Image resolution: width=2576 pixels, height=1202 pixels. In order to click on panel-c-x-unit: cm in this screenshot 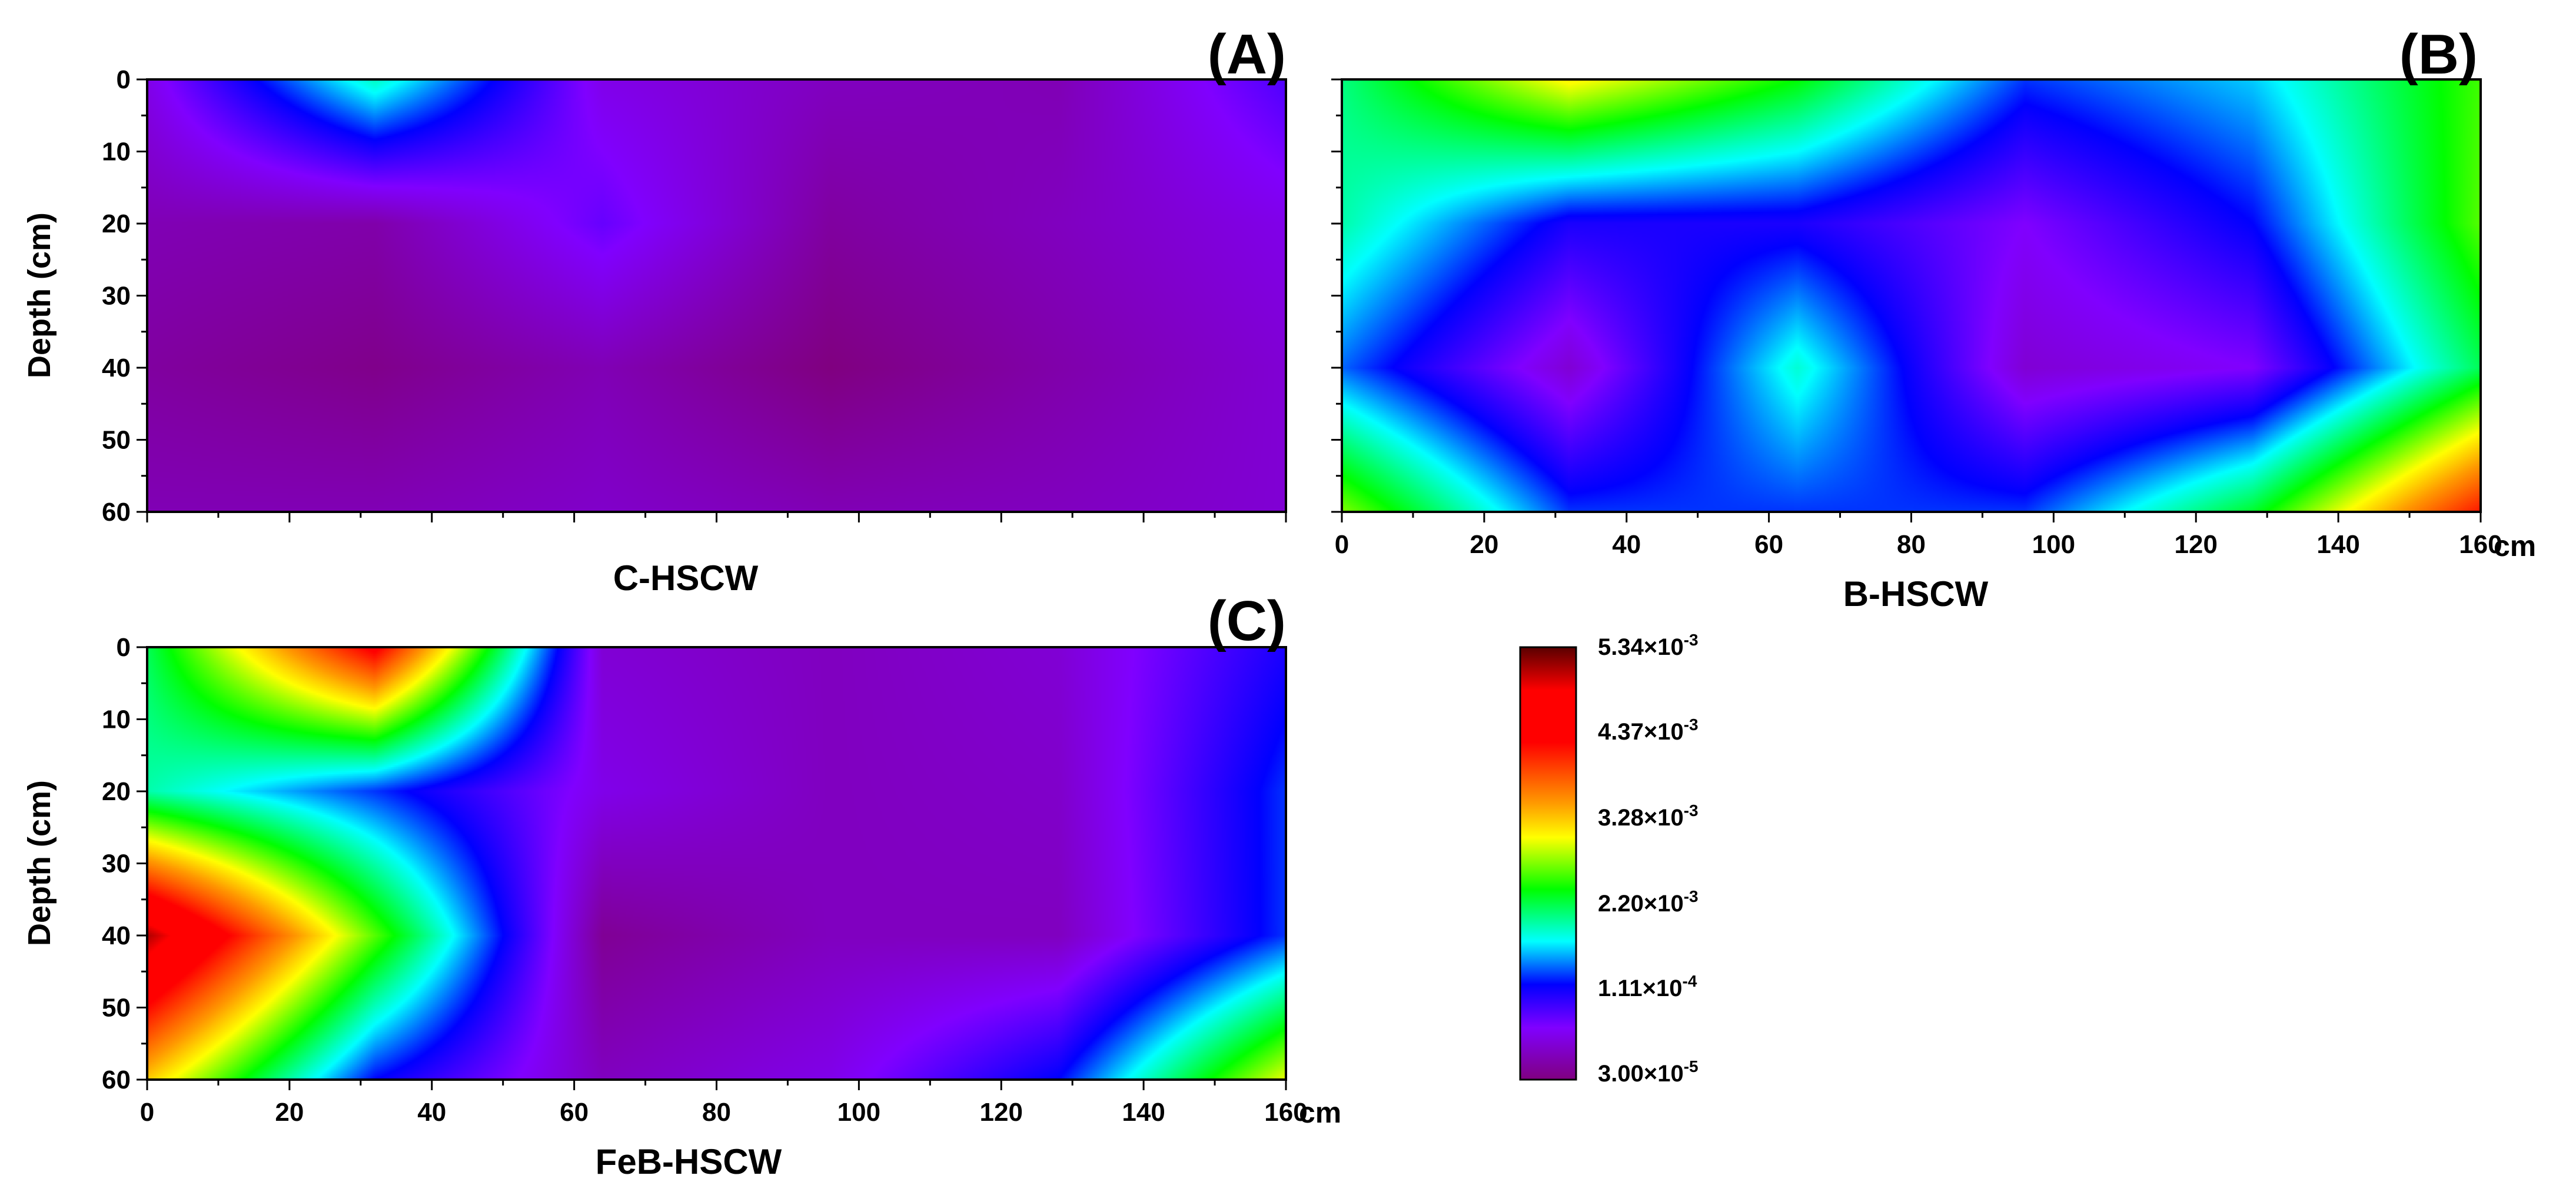, I will do `click(1320, 1112)`.